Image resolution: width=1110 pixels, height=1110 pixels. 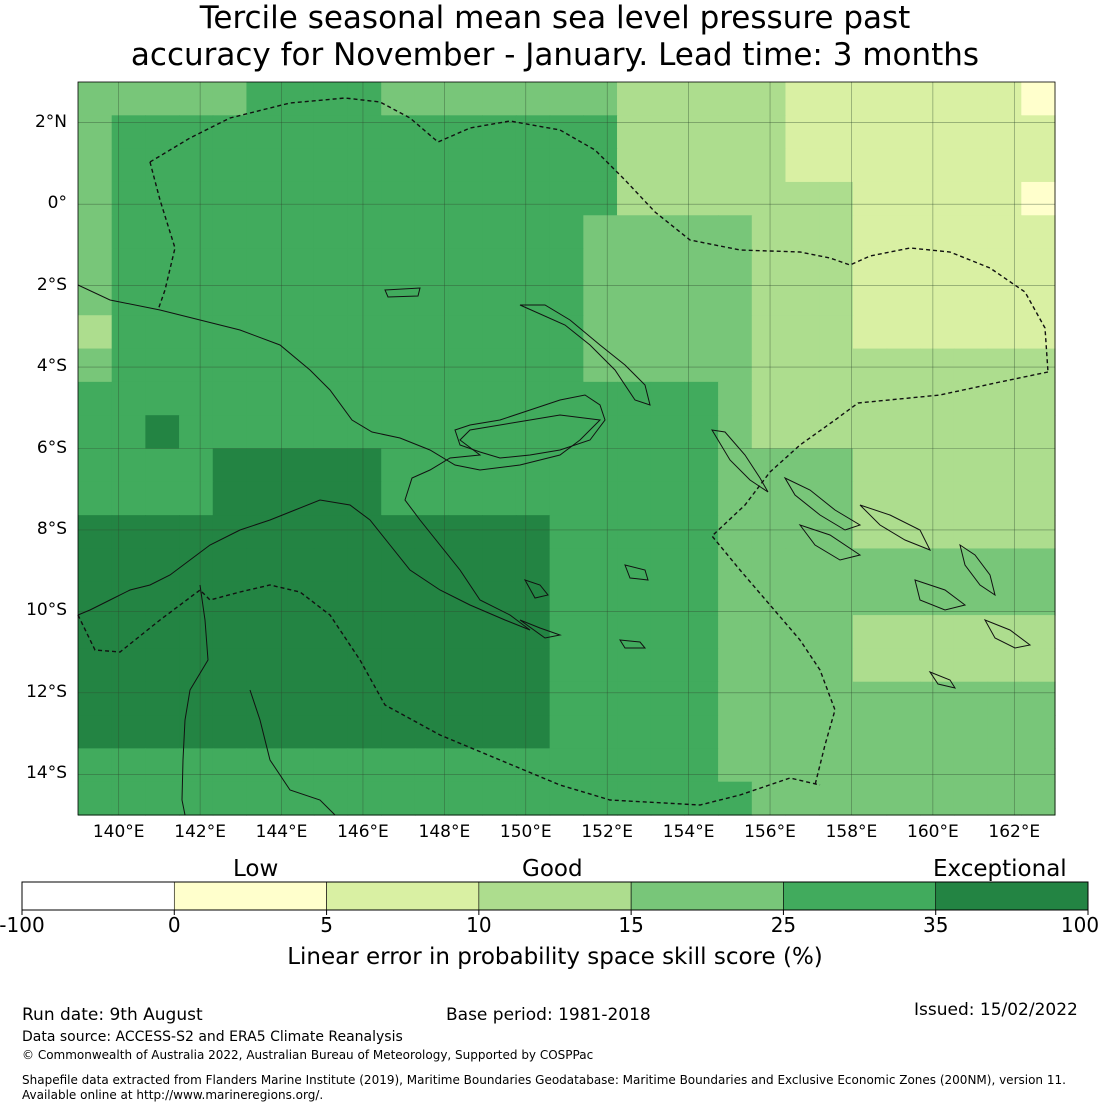 What do you see at coordinates (631, 925) in the screenshot?
I see `colorbar-tick-label: 15` at bounding box center [631, 925].